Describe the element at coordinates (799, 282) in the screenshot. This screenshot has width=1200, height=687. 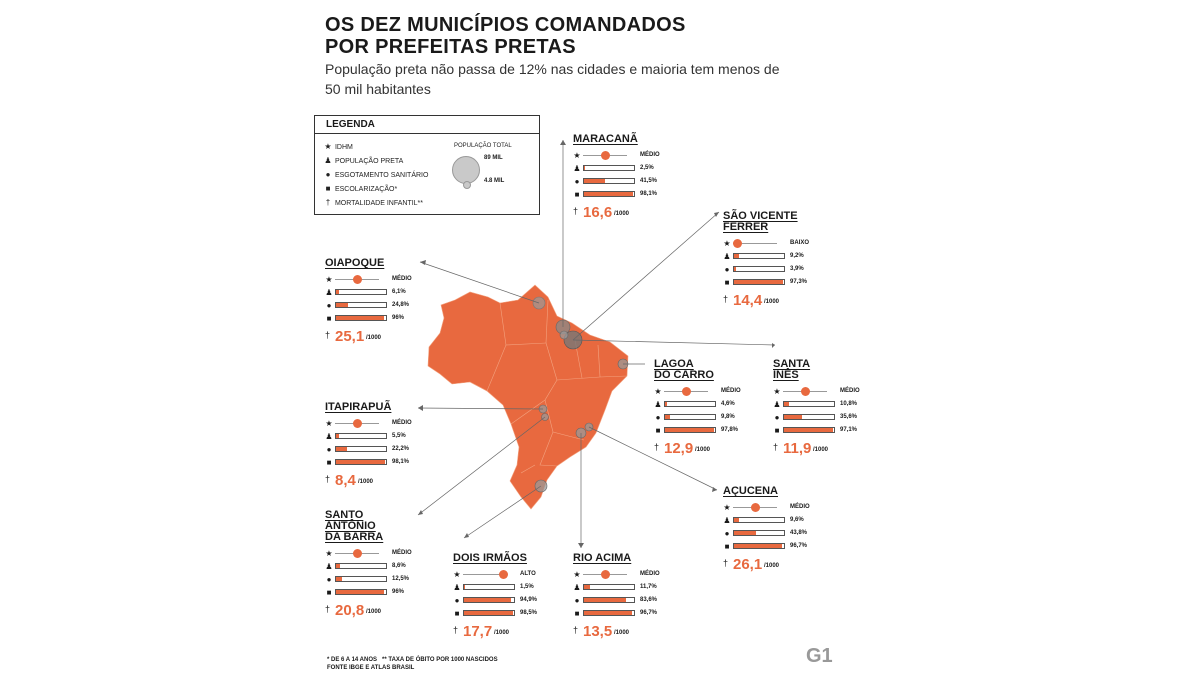
I see `escola-value: 97,3%` at that location.